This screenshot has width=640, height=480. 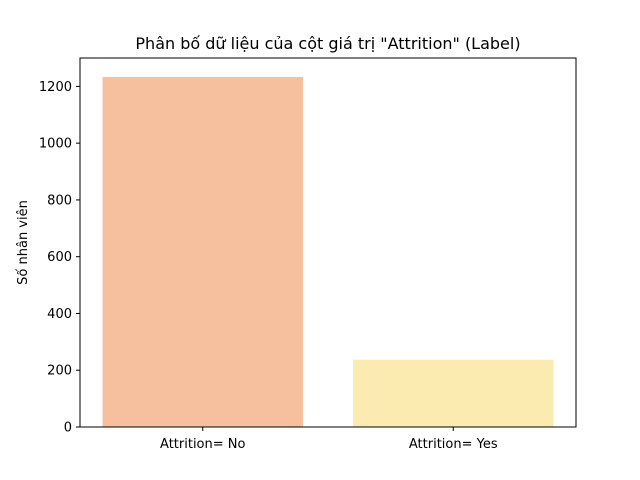 I want to click on y-tick-label: 400, so click(x=59, y=314).